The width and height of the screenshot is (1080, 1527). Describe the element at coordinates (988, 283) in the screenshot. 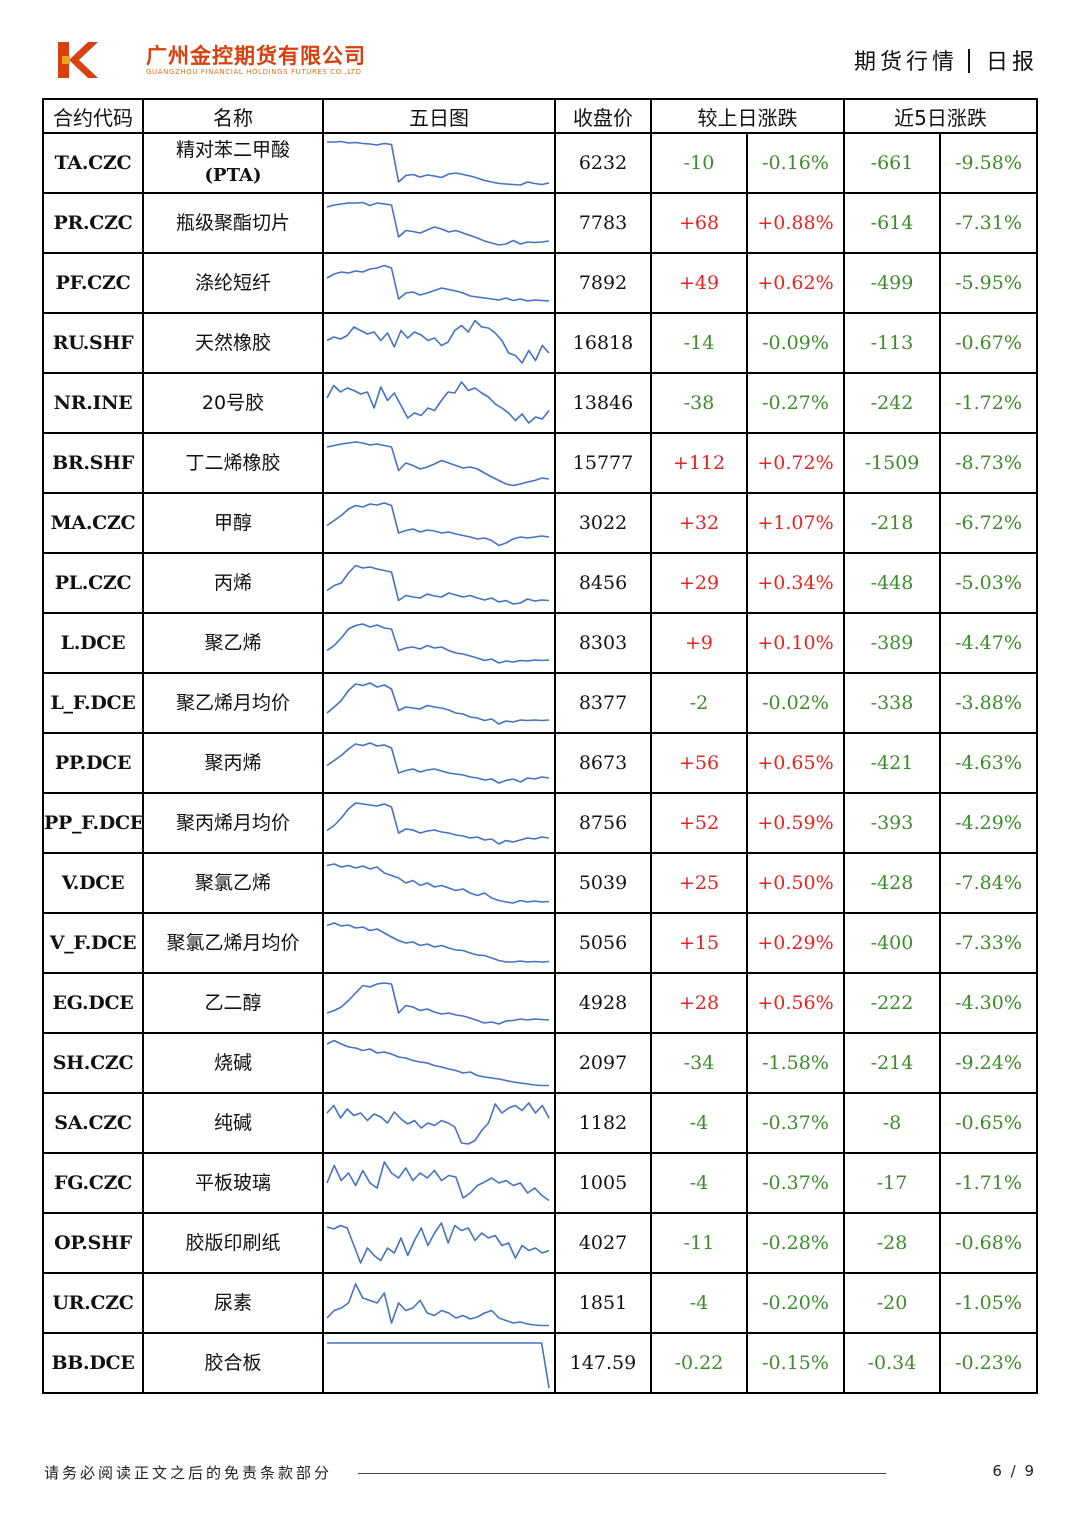

I see `five-day-change-pct: -5.95%` at that location.